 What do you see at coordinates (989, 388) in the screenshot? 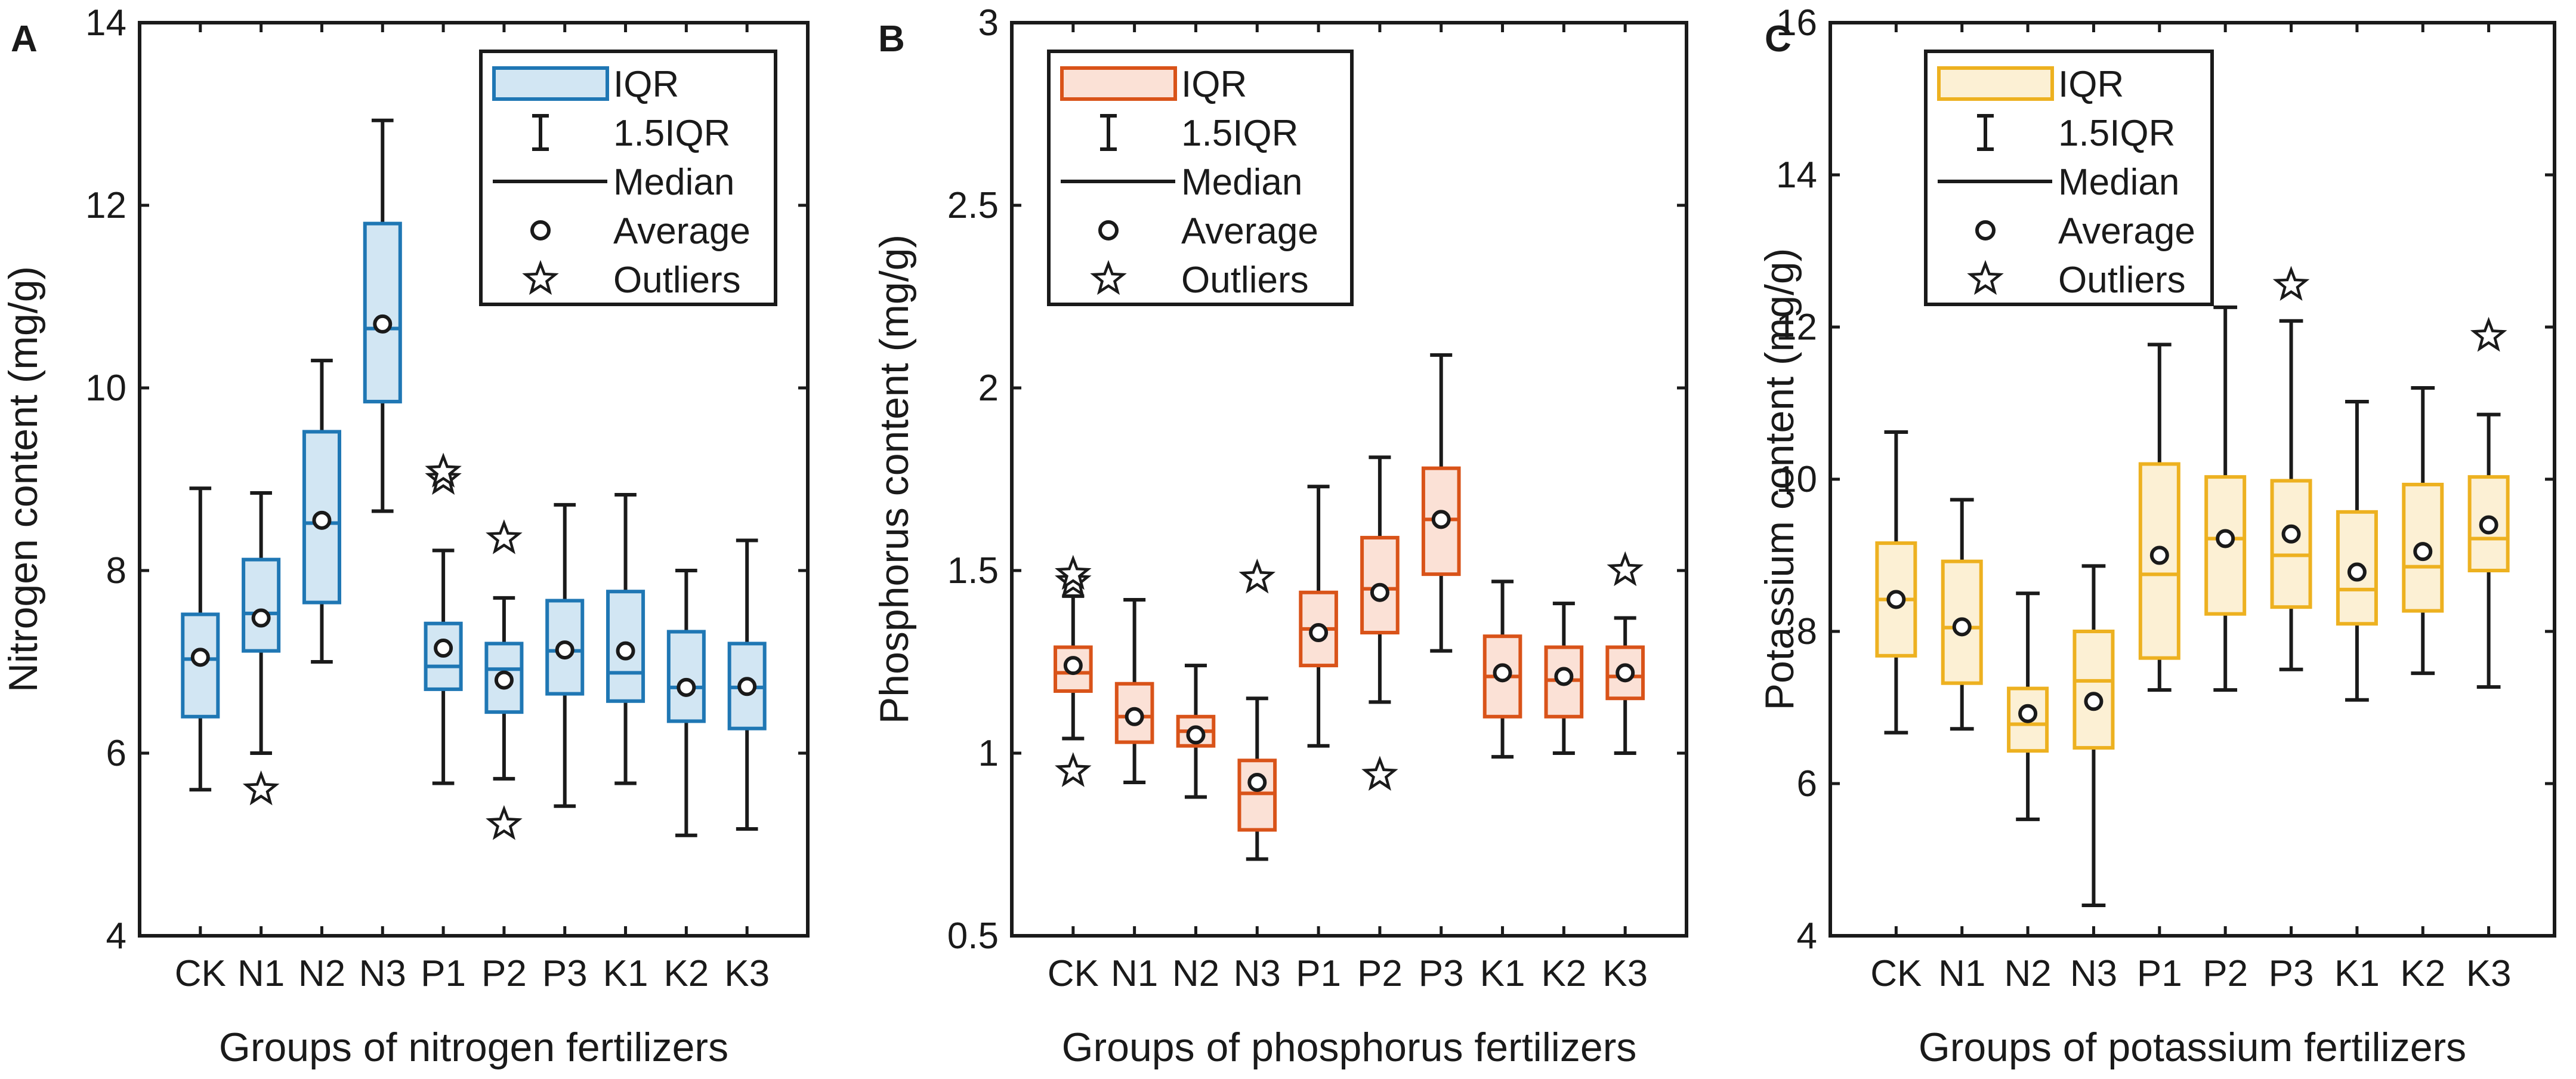
I see `y-tick-label: 2` at bounding box center [989, 388].